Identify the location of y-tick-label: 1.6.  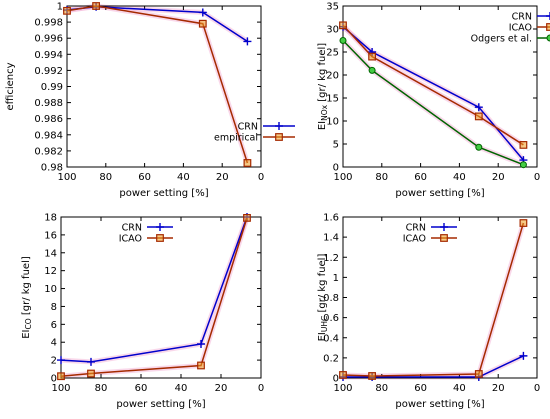
(331, 218).